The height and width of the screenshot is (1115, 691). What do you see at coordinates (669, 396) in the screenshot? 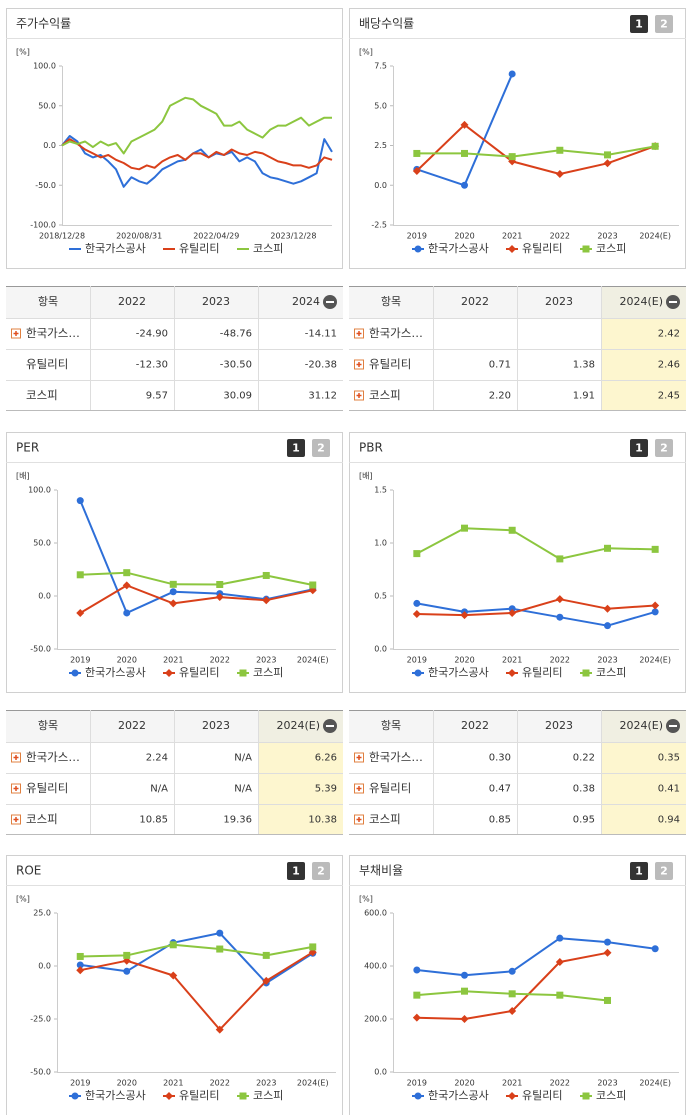
I see `table-cell: 2.45` at bounding box center [669, 396].